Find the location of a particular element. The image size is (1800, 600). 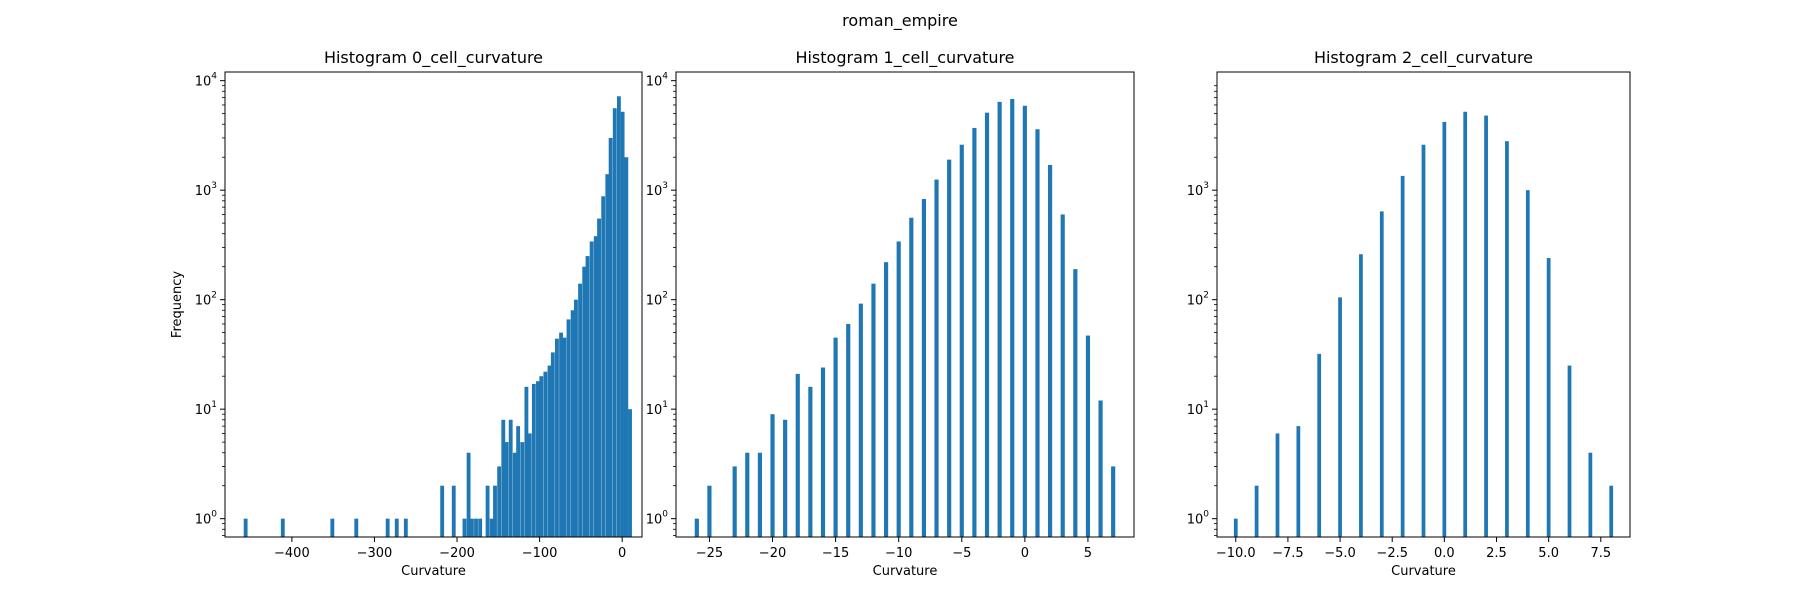

x-tick-label: −200 is located at coordinates (457, 553).